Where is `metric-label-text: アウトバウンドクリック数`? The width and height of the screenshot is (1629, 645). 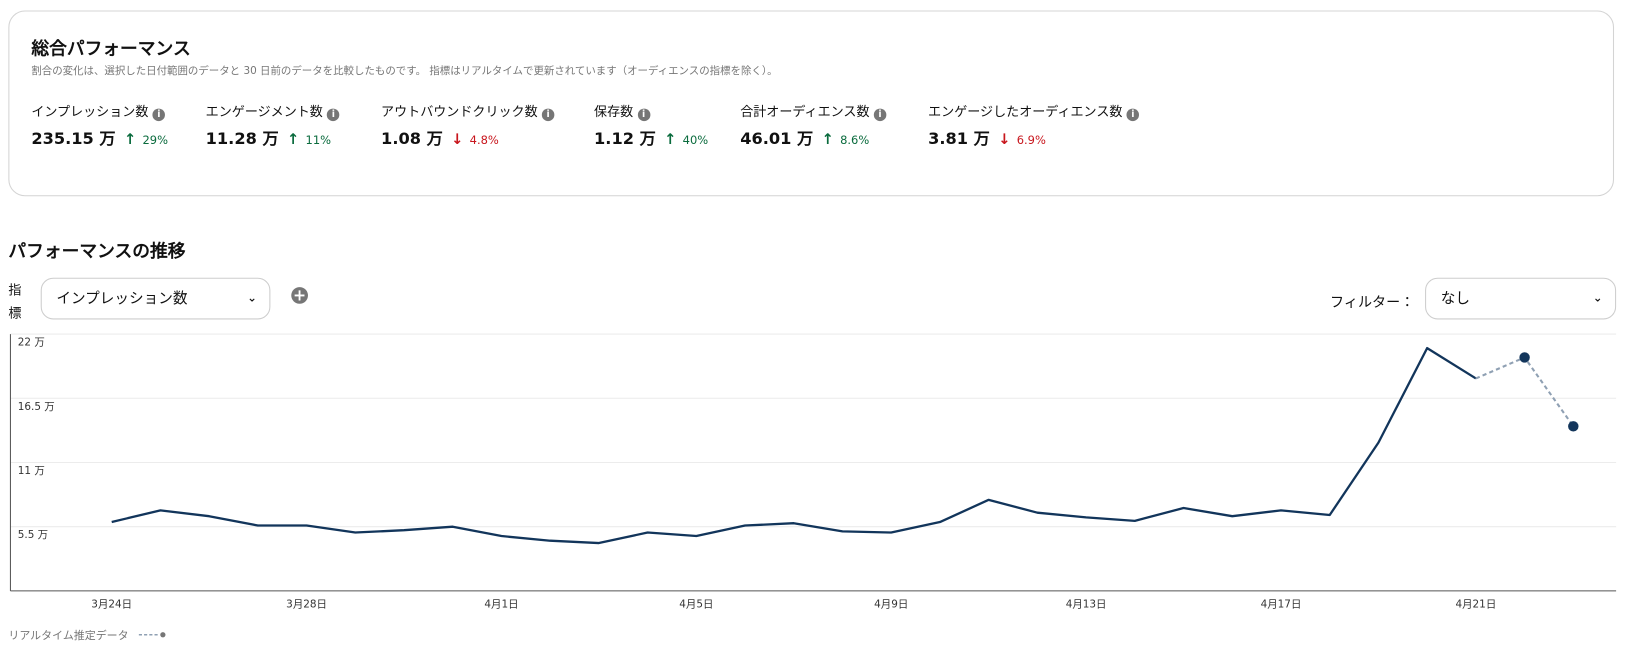 metric-label-text: アウトバウンドクリック数 is located at coordinates (459, 111).